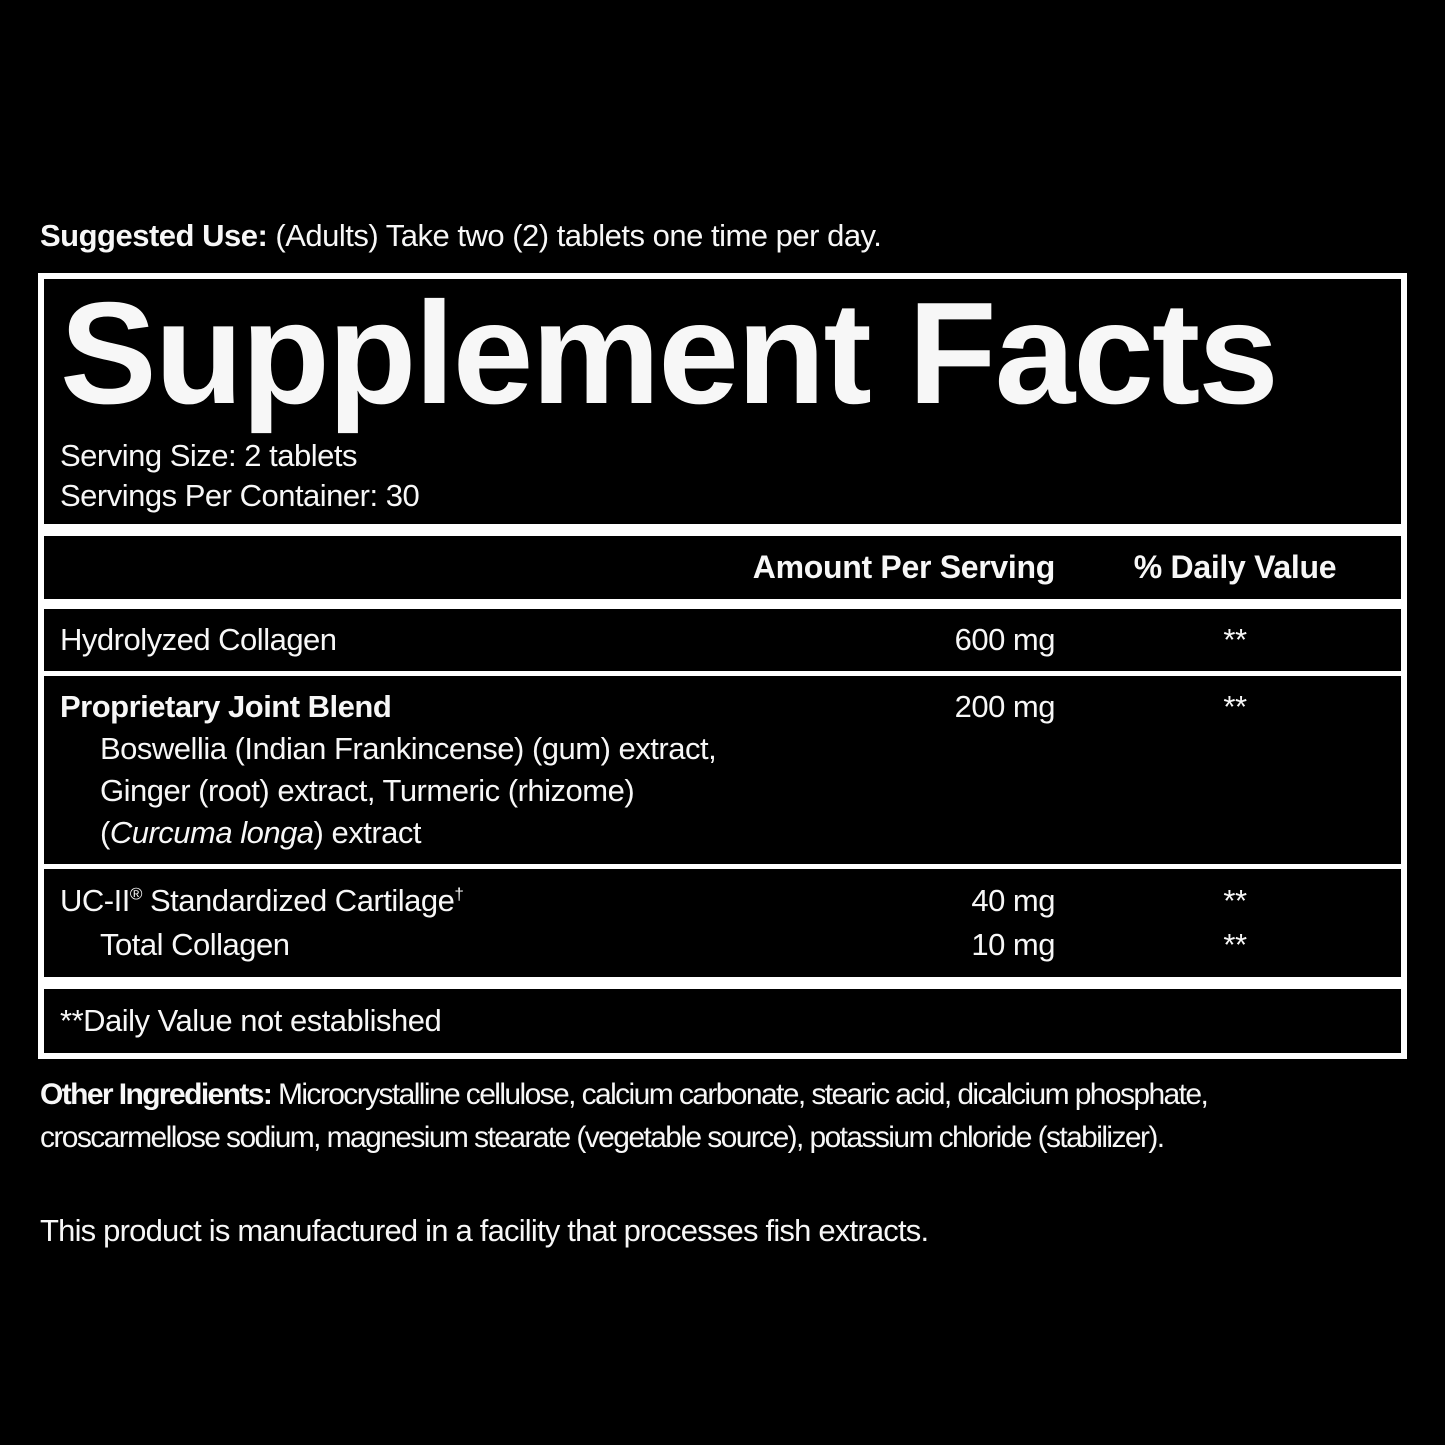  I want to click on ucii-name: UC-II, so click(95, 900).